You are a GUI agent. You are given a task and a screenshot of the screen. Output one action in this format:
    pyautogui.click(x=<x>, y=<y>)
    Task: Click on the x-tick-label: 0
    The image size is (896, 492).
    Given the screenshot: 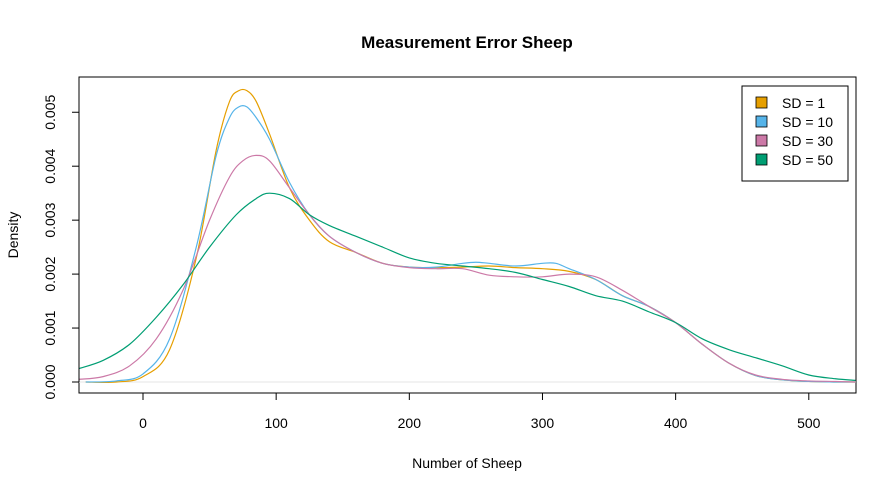 What is the action you would take?
    pyautogui.click(x=143, y=423)
    